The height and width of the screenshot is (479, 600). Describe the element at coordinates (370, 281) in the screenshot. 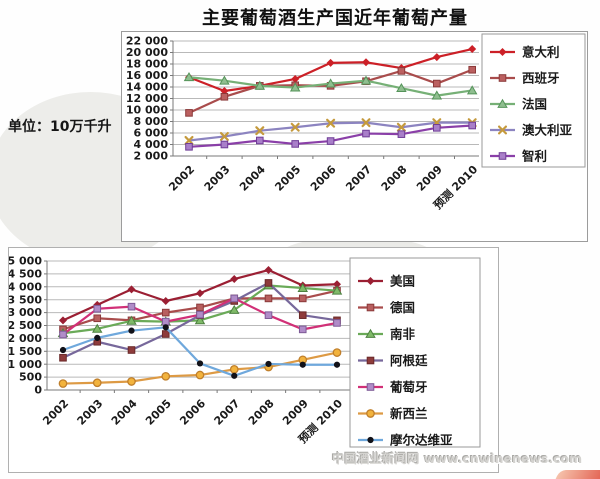

I see `legend-marker-美国` at that location.